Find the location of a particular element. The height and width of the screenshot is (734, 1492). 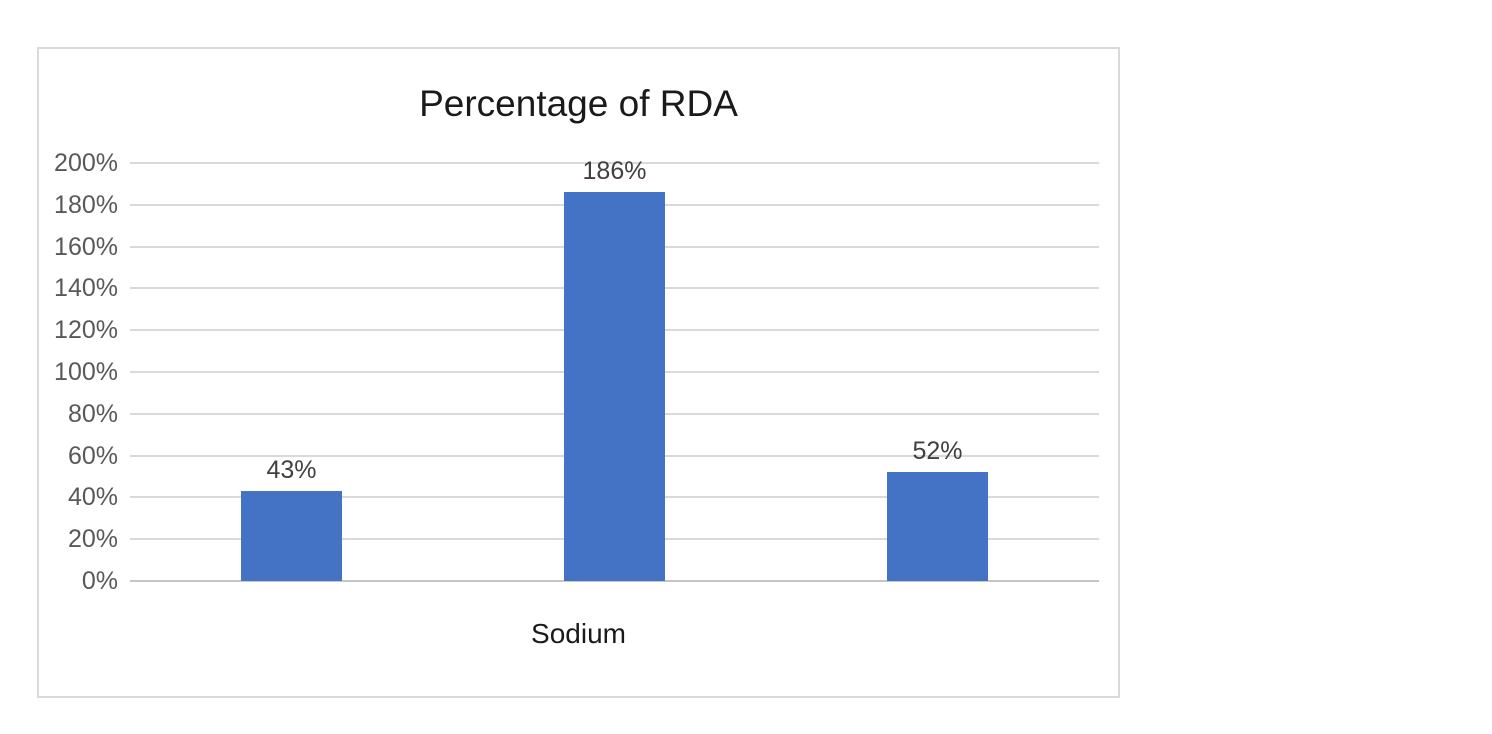

bar-value-label: 43% is located at coordinates (291, 470).